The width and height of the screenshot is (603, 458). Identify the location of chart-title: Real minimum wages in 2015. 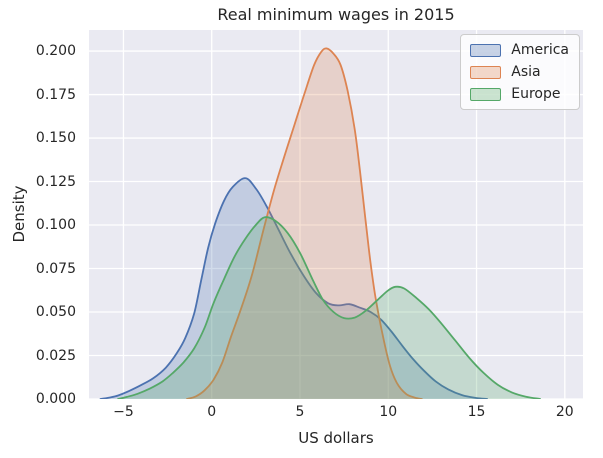
(336, 14).